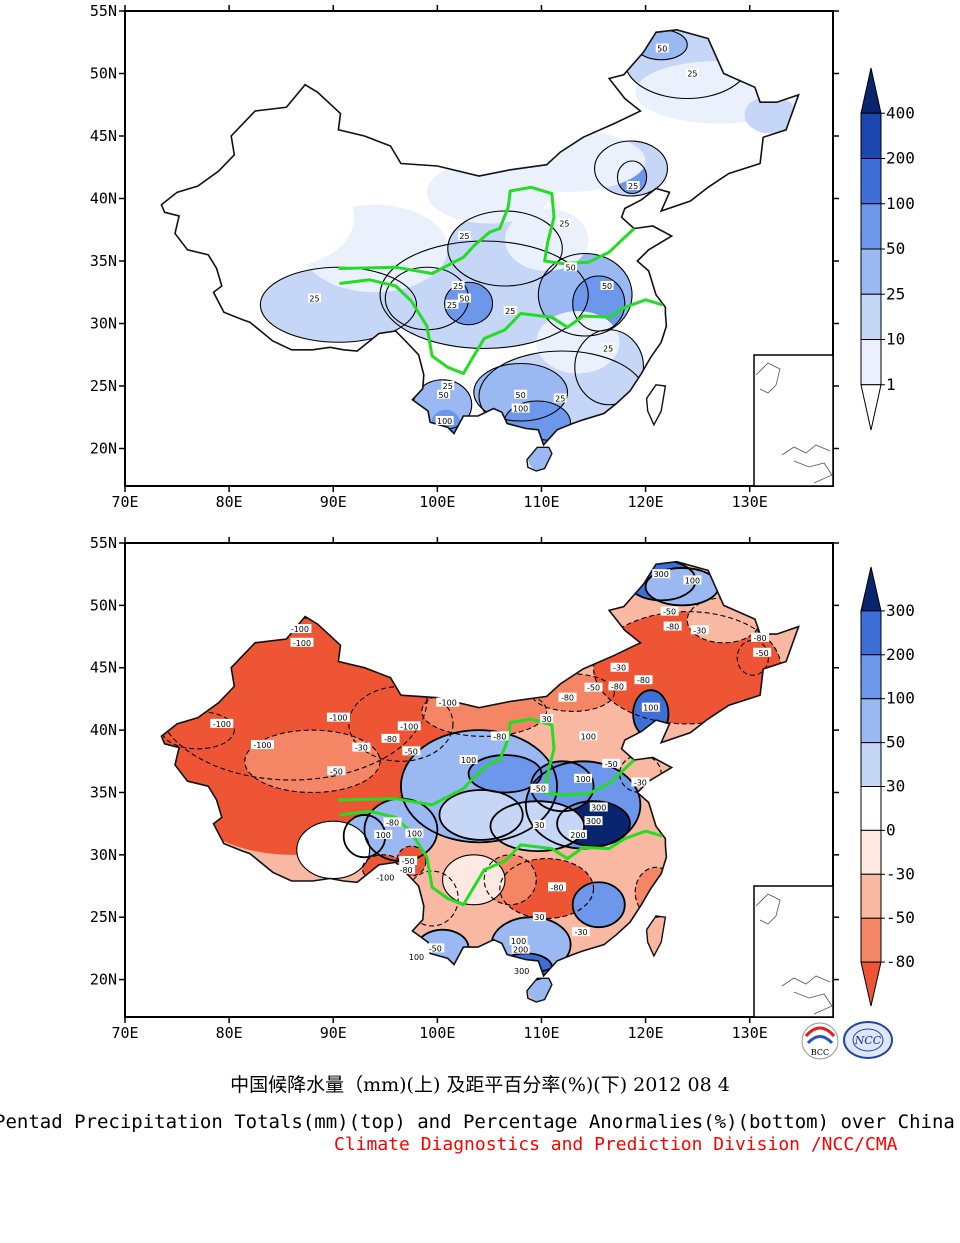 Image resolution: width=960 pixels, height=1243 pixels. What do you see at coordinates (103, 917) in the screenshot?
I see `y-tick-label: 25N` at bounding box center [103, 917].